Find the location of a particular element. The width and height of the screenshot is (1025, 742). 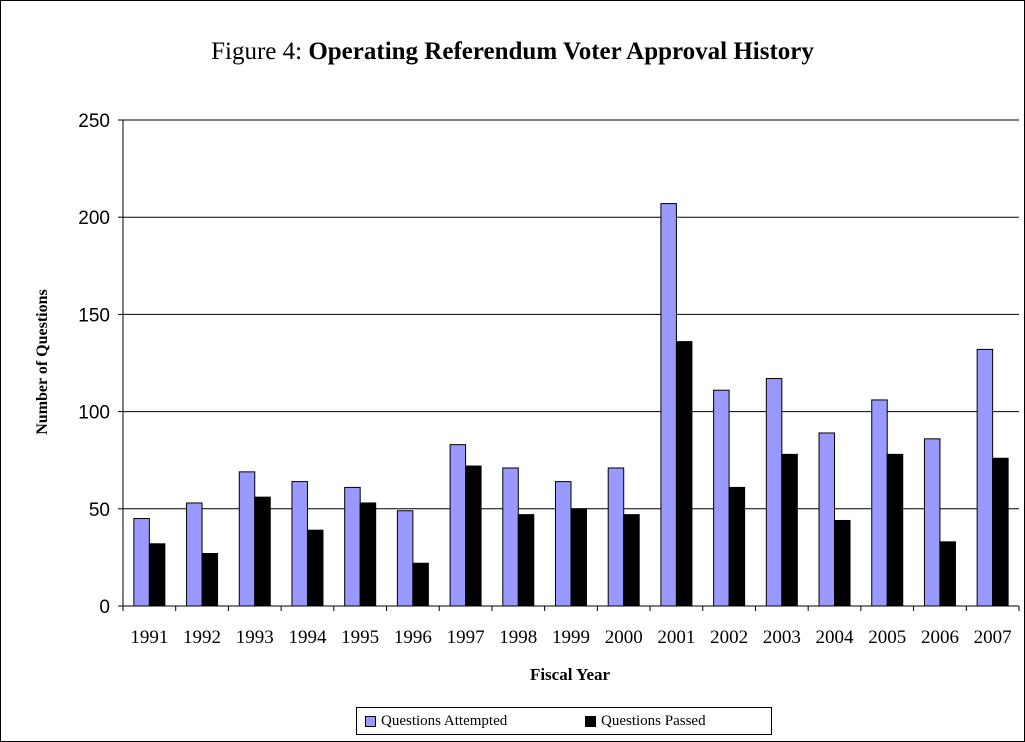

bar-passed-1999 is located at coordinates (578, 557).